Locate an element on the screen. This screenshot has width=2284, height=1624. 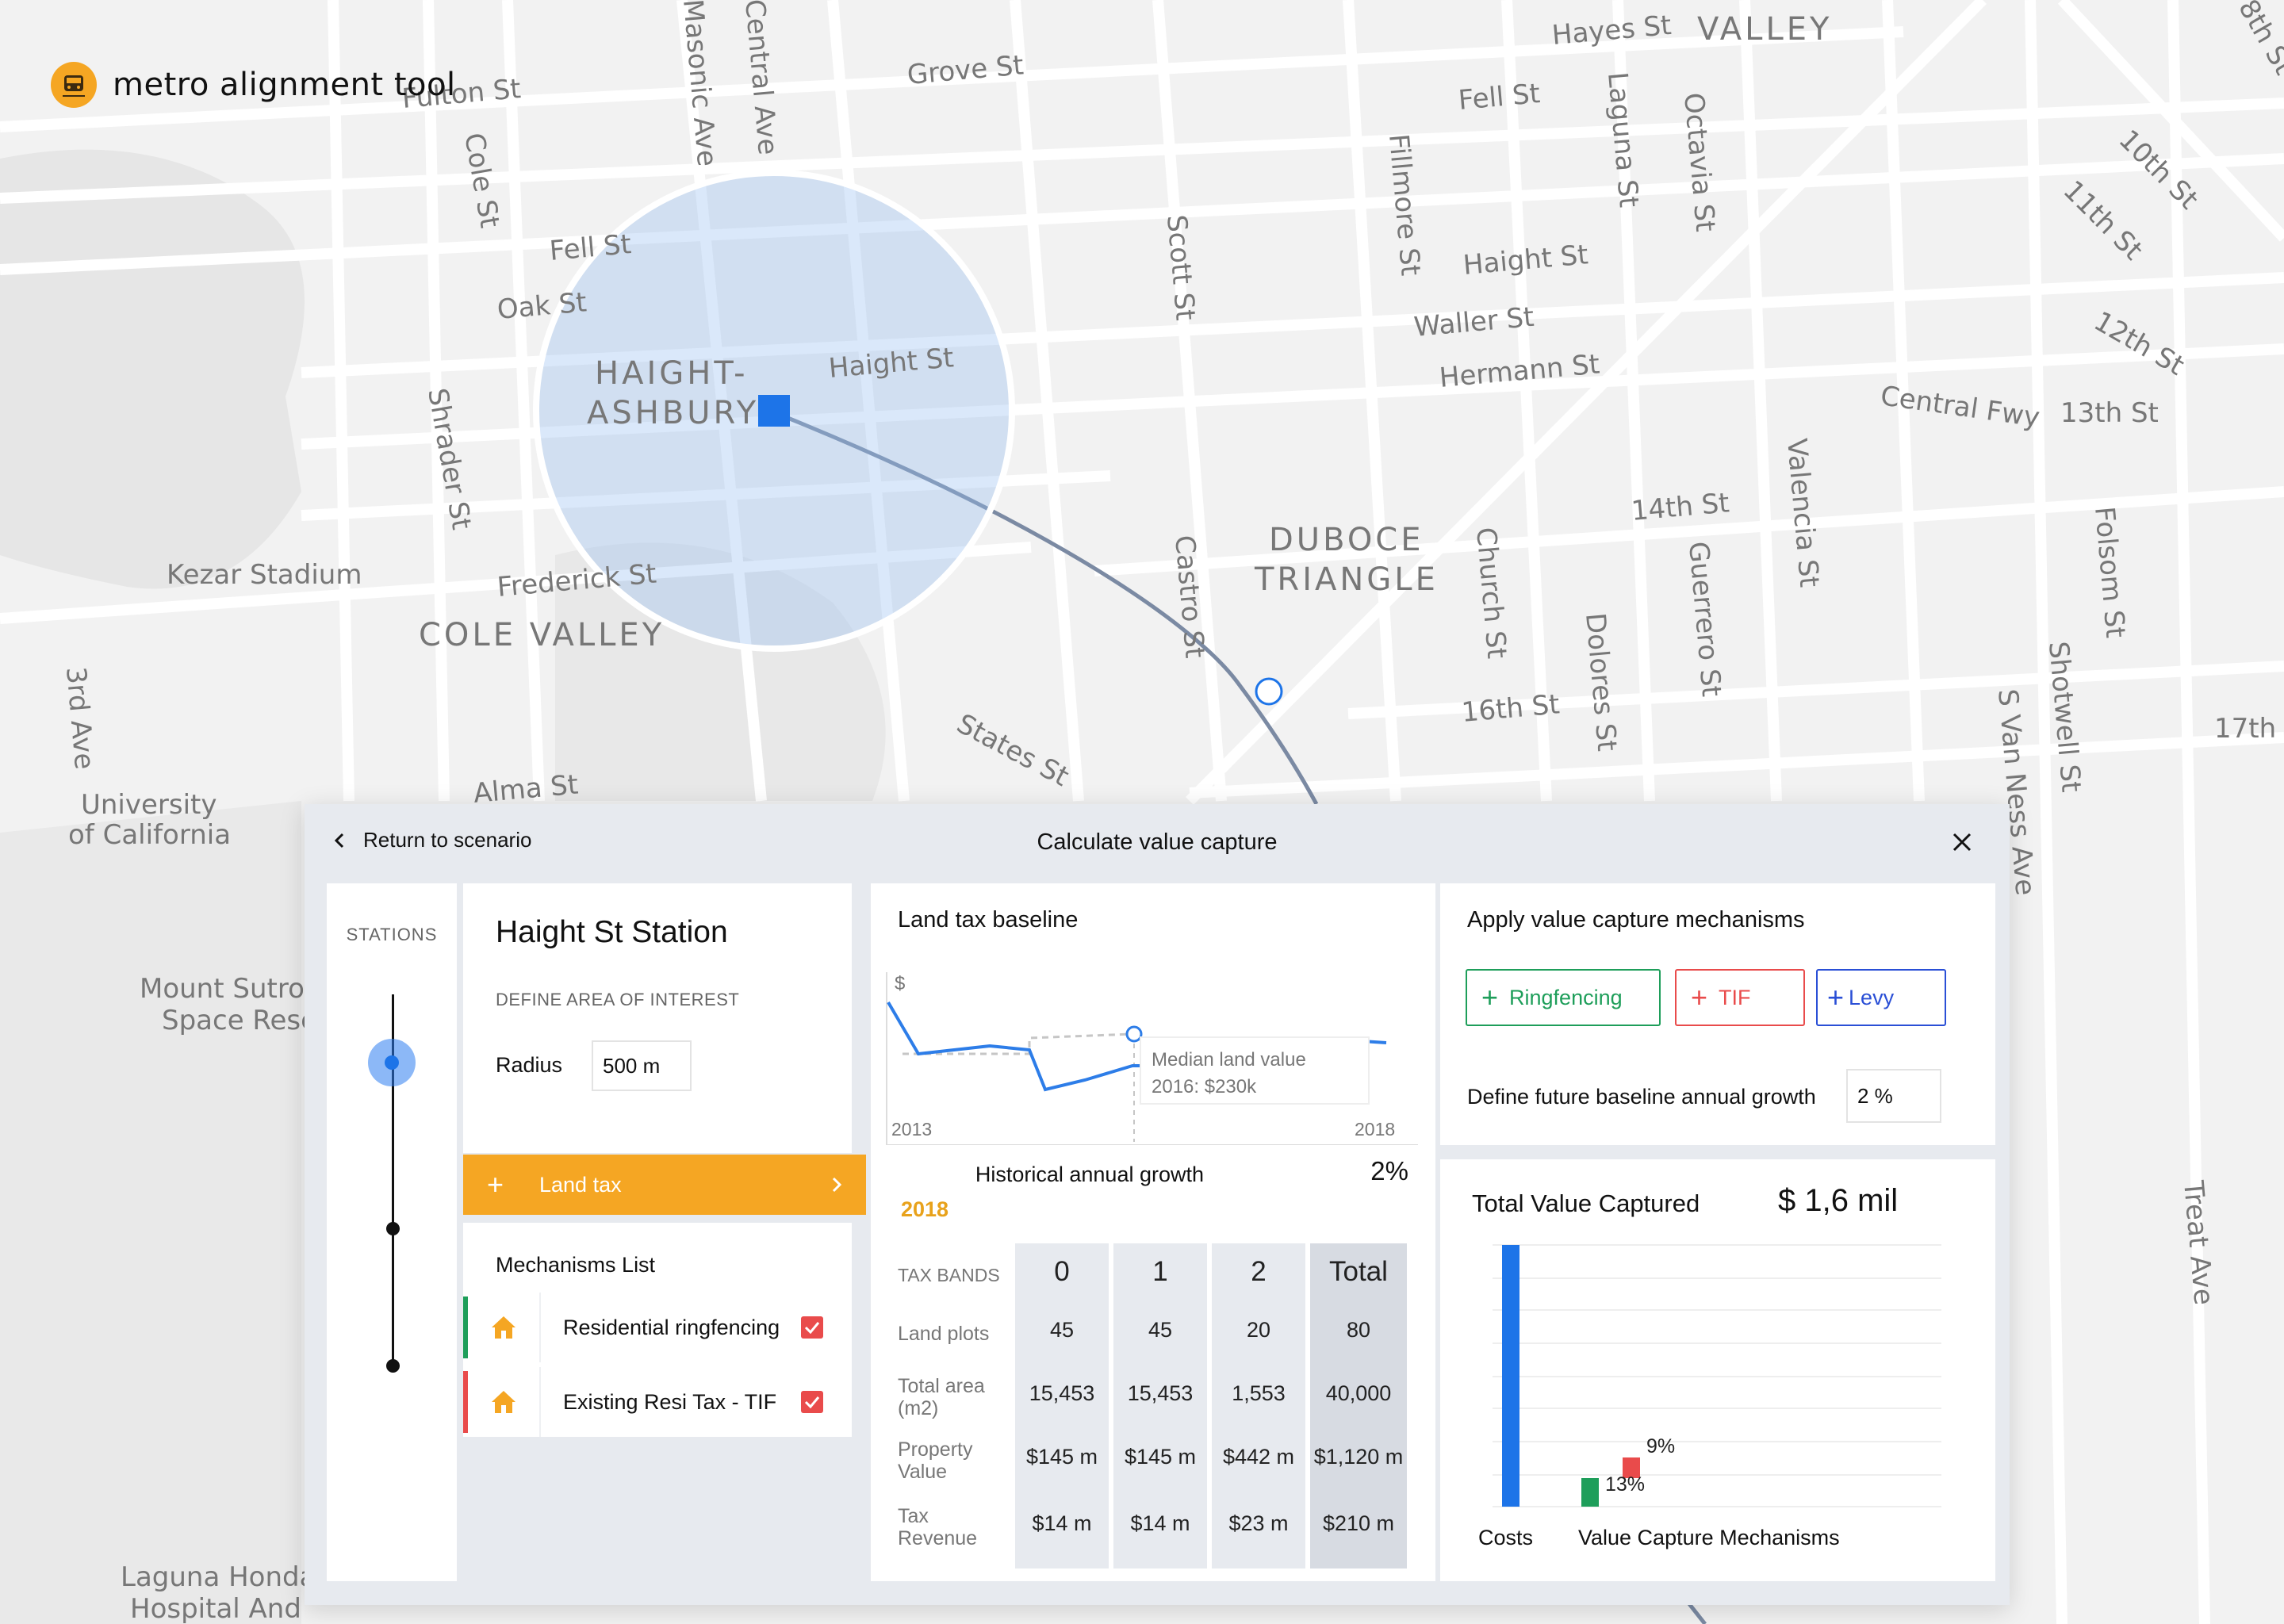
station-node-active is located at coordinates (392, 1062).